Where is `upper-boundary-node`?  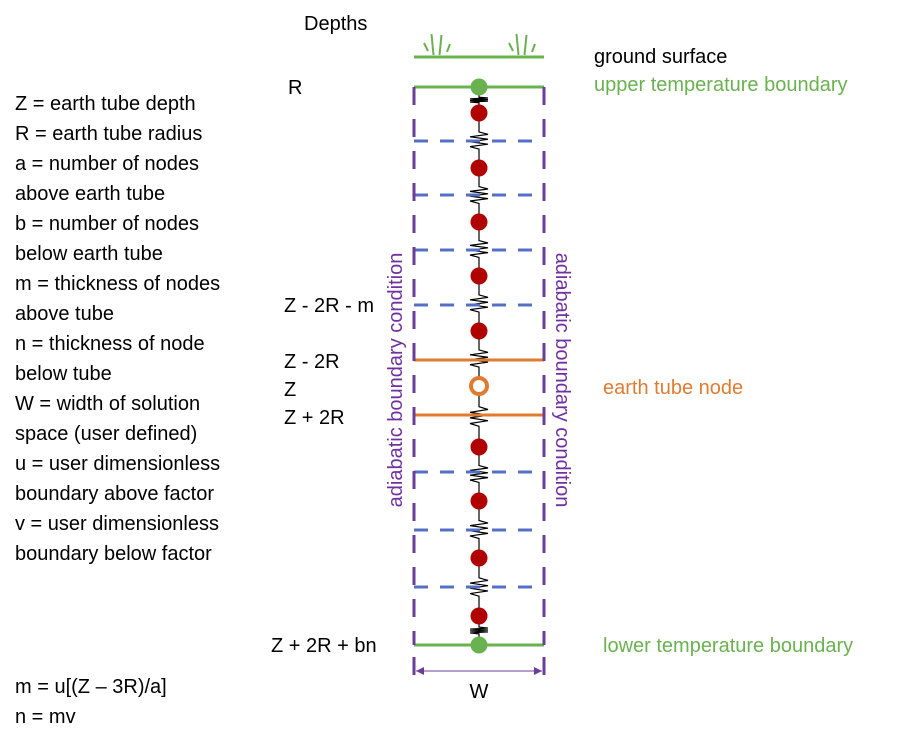
upper-boundary-node is located at coordinates (479, 87).